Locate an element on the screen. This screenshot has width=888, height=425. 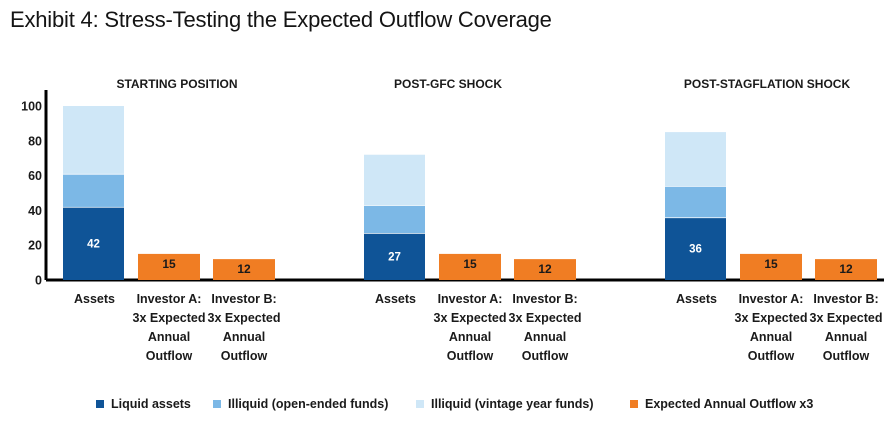
legend-item-illiquid-open: Illiquid (open-ended funds) is located at coordinates (300, 404).